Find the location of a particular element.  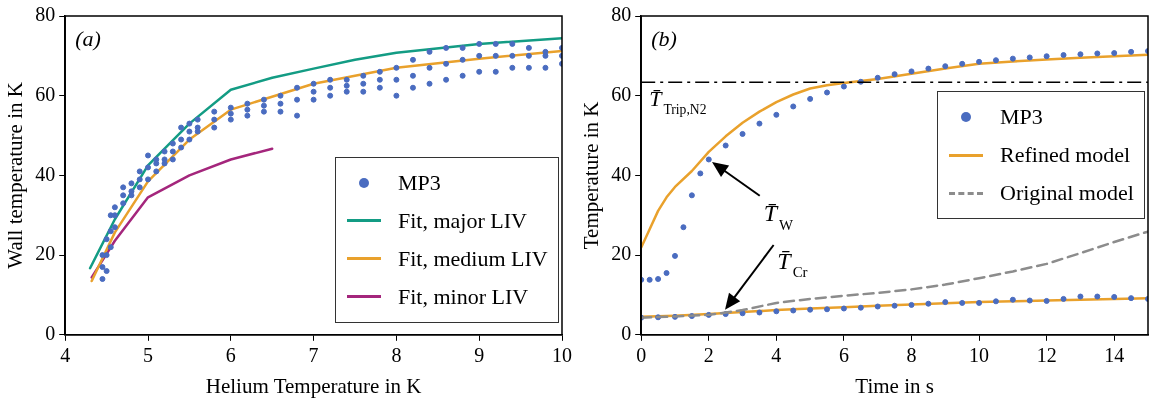

x-tick-label: 0 is located at coordinates (641, 355).